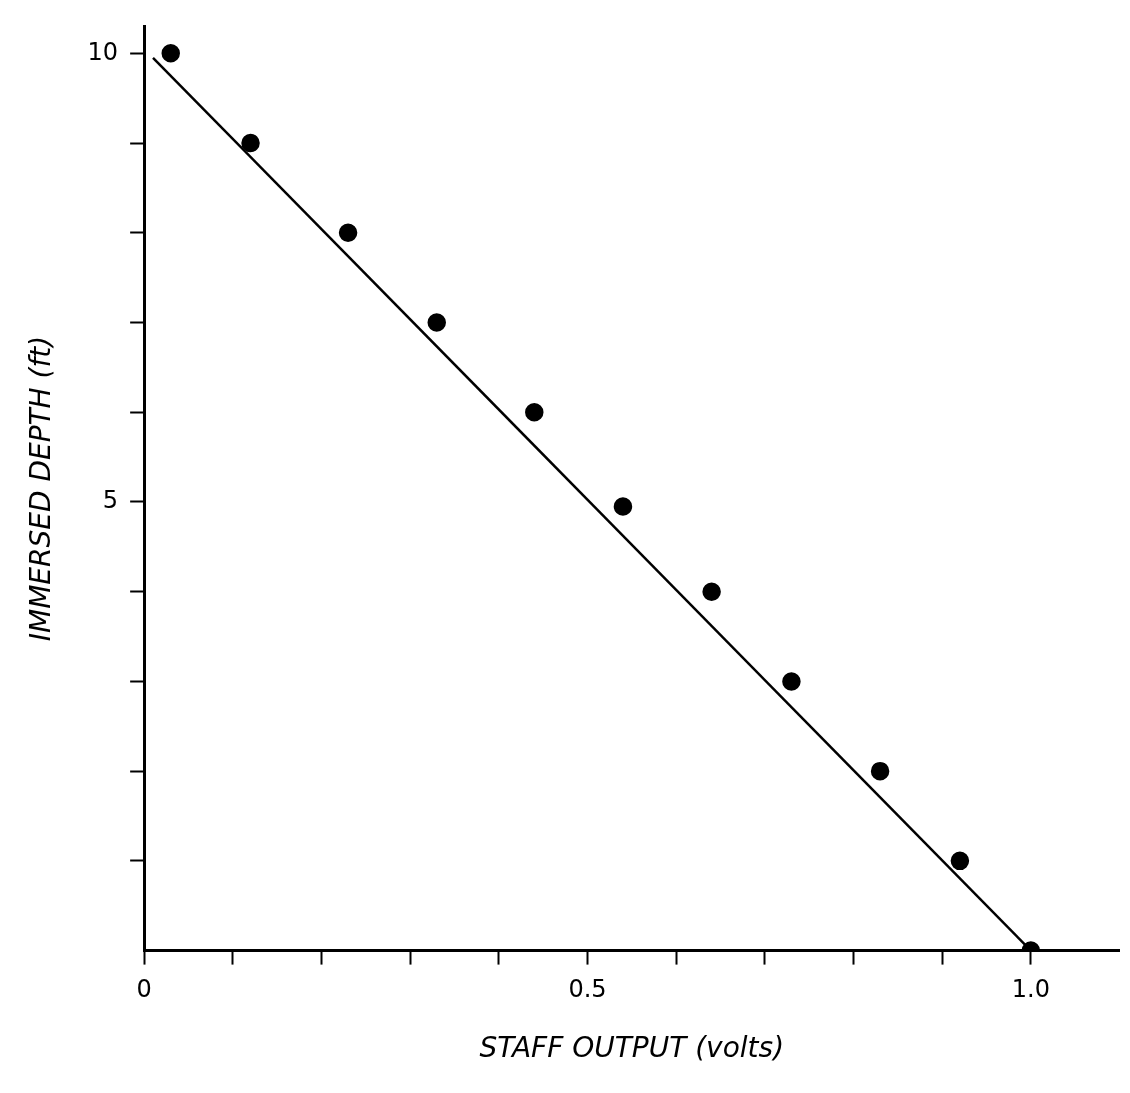 The height and width of the screenshot is (1093, 1130). What do you see at coordinates (41, 488) in the screenshot?
I see `y-axis-title: IMMERSED DEPTH (ft)` at bounding box center [41, 488].